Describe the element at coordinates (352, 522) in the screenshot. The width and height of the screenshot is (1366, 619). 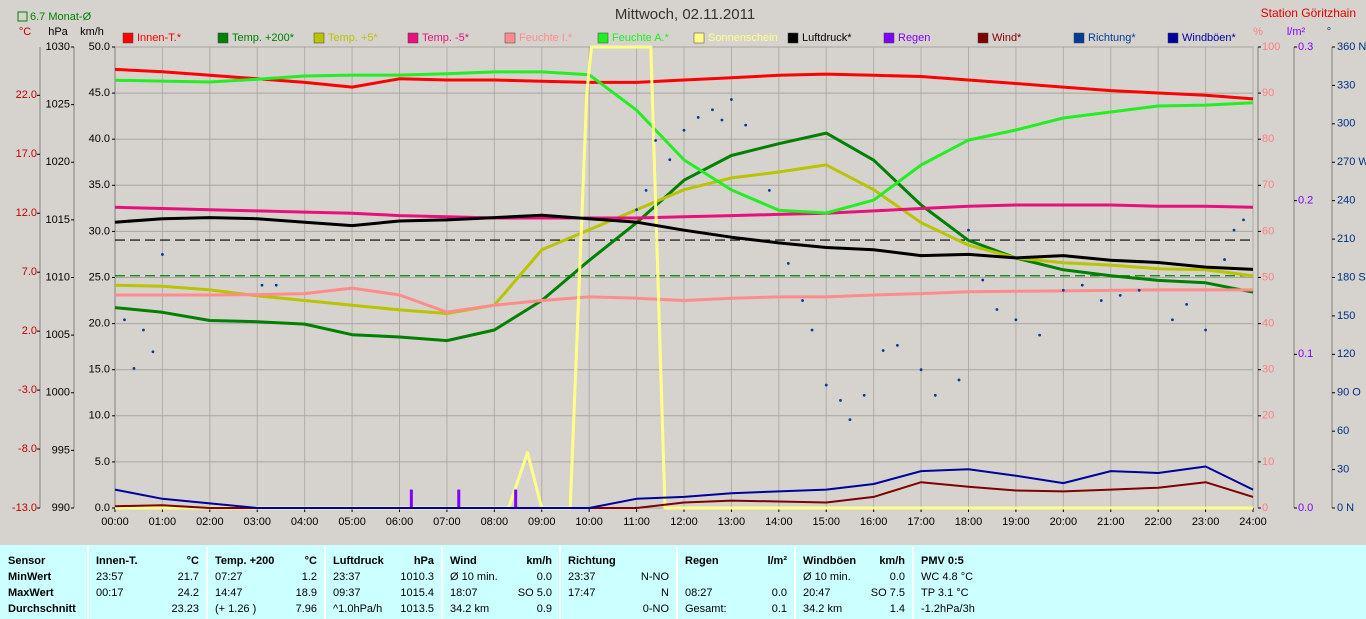
I see `x-tick-label: 05:00` at that location.